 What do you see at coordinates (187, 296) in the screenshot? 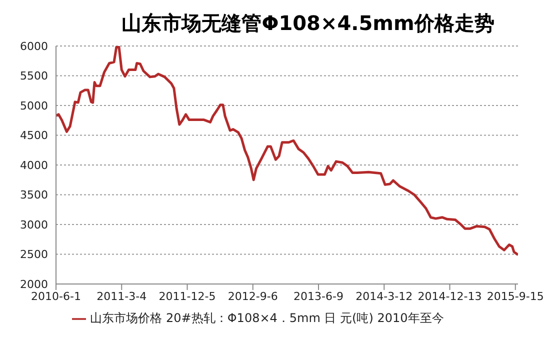
I see `x-tick-label: 2011-12-5` at bounding box center [187, 296].